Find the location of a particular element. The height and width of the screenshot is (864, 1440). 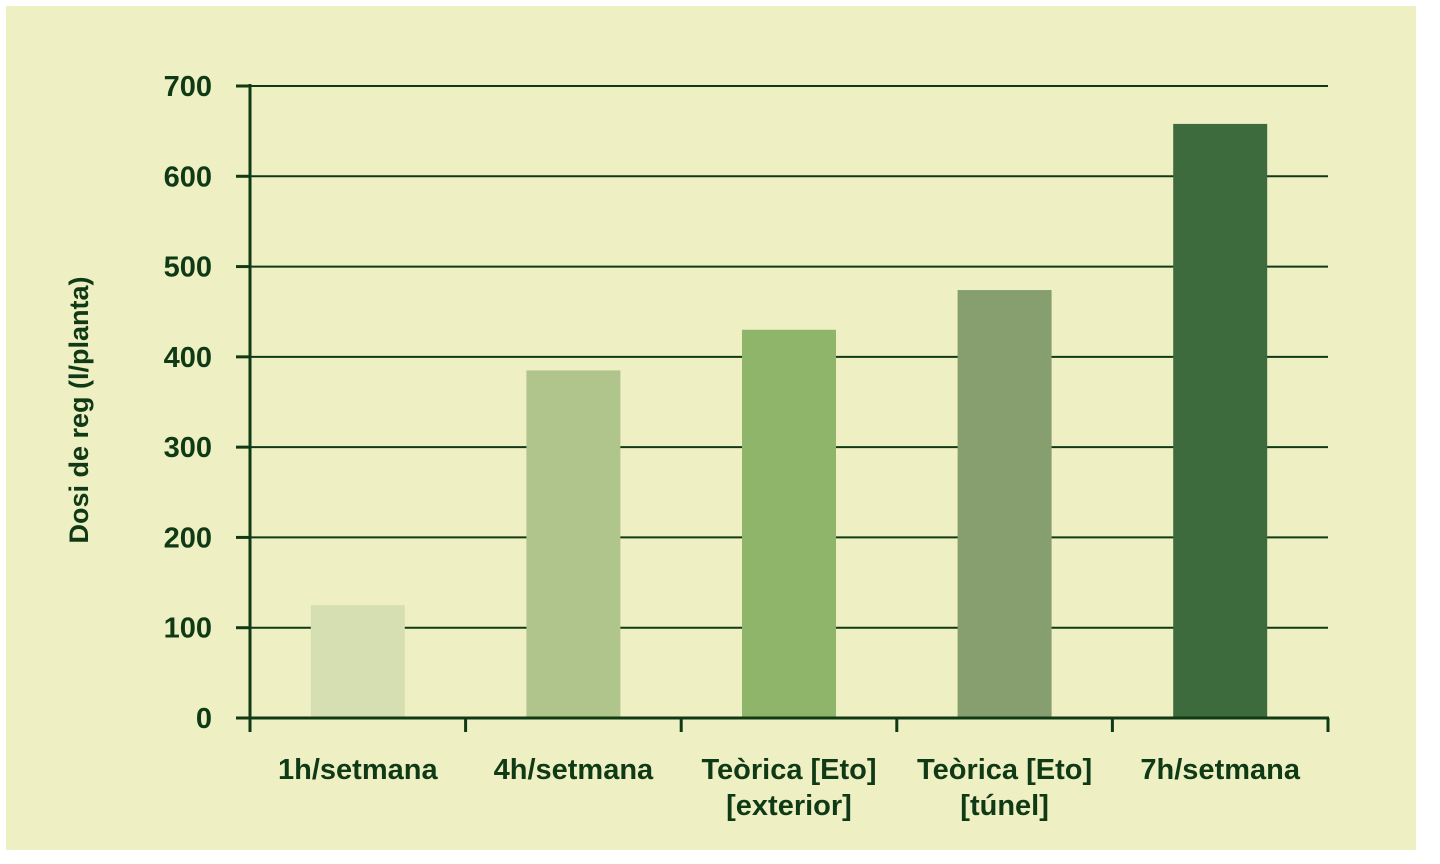

x-tick-label: 4h/setmana is located at coordinates (574, 770).